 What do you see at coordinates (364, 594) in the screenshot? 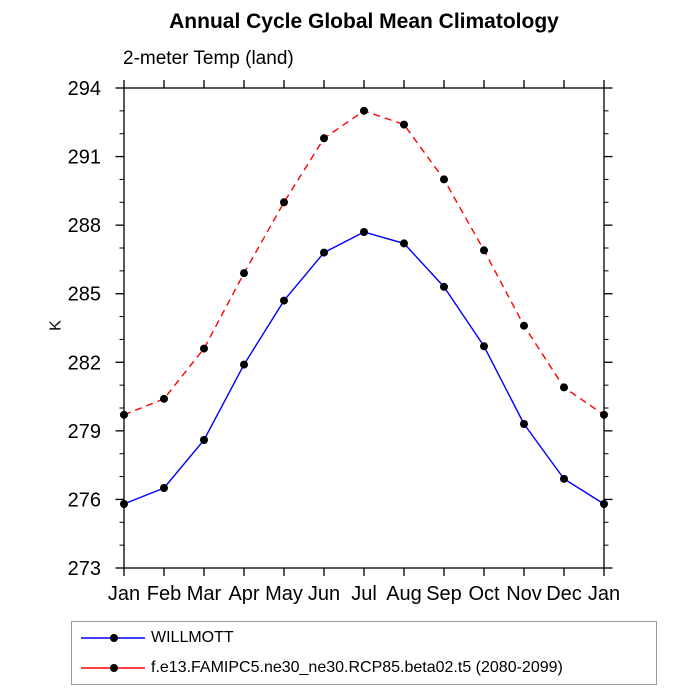
I see `svg-text: Jul` at bounding box center [364, 594].